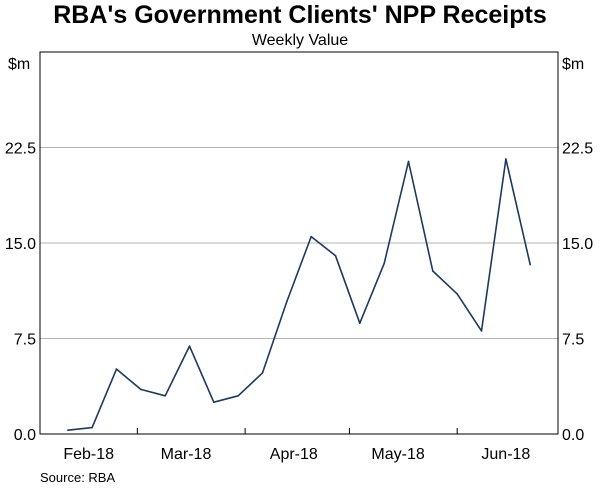 The height and width of the screenshot is (489, 600). What do you see at coordinates (299, 431) in the screenshot?
I see `x-tick-marks` at bounding box center [299, 431].